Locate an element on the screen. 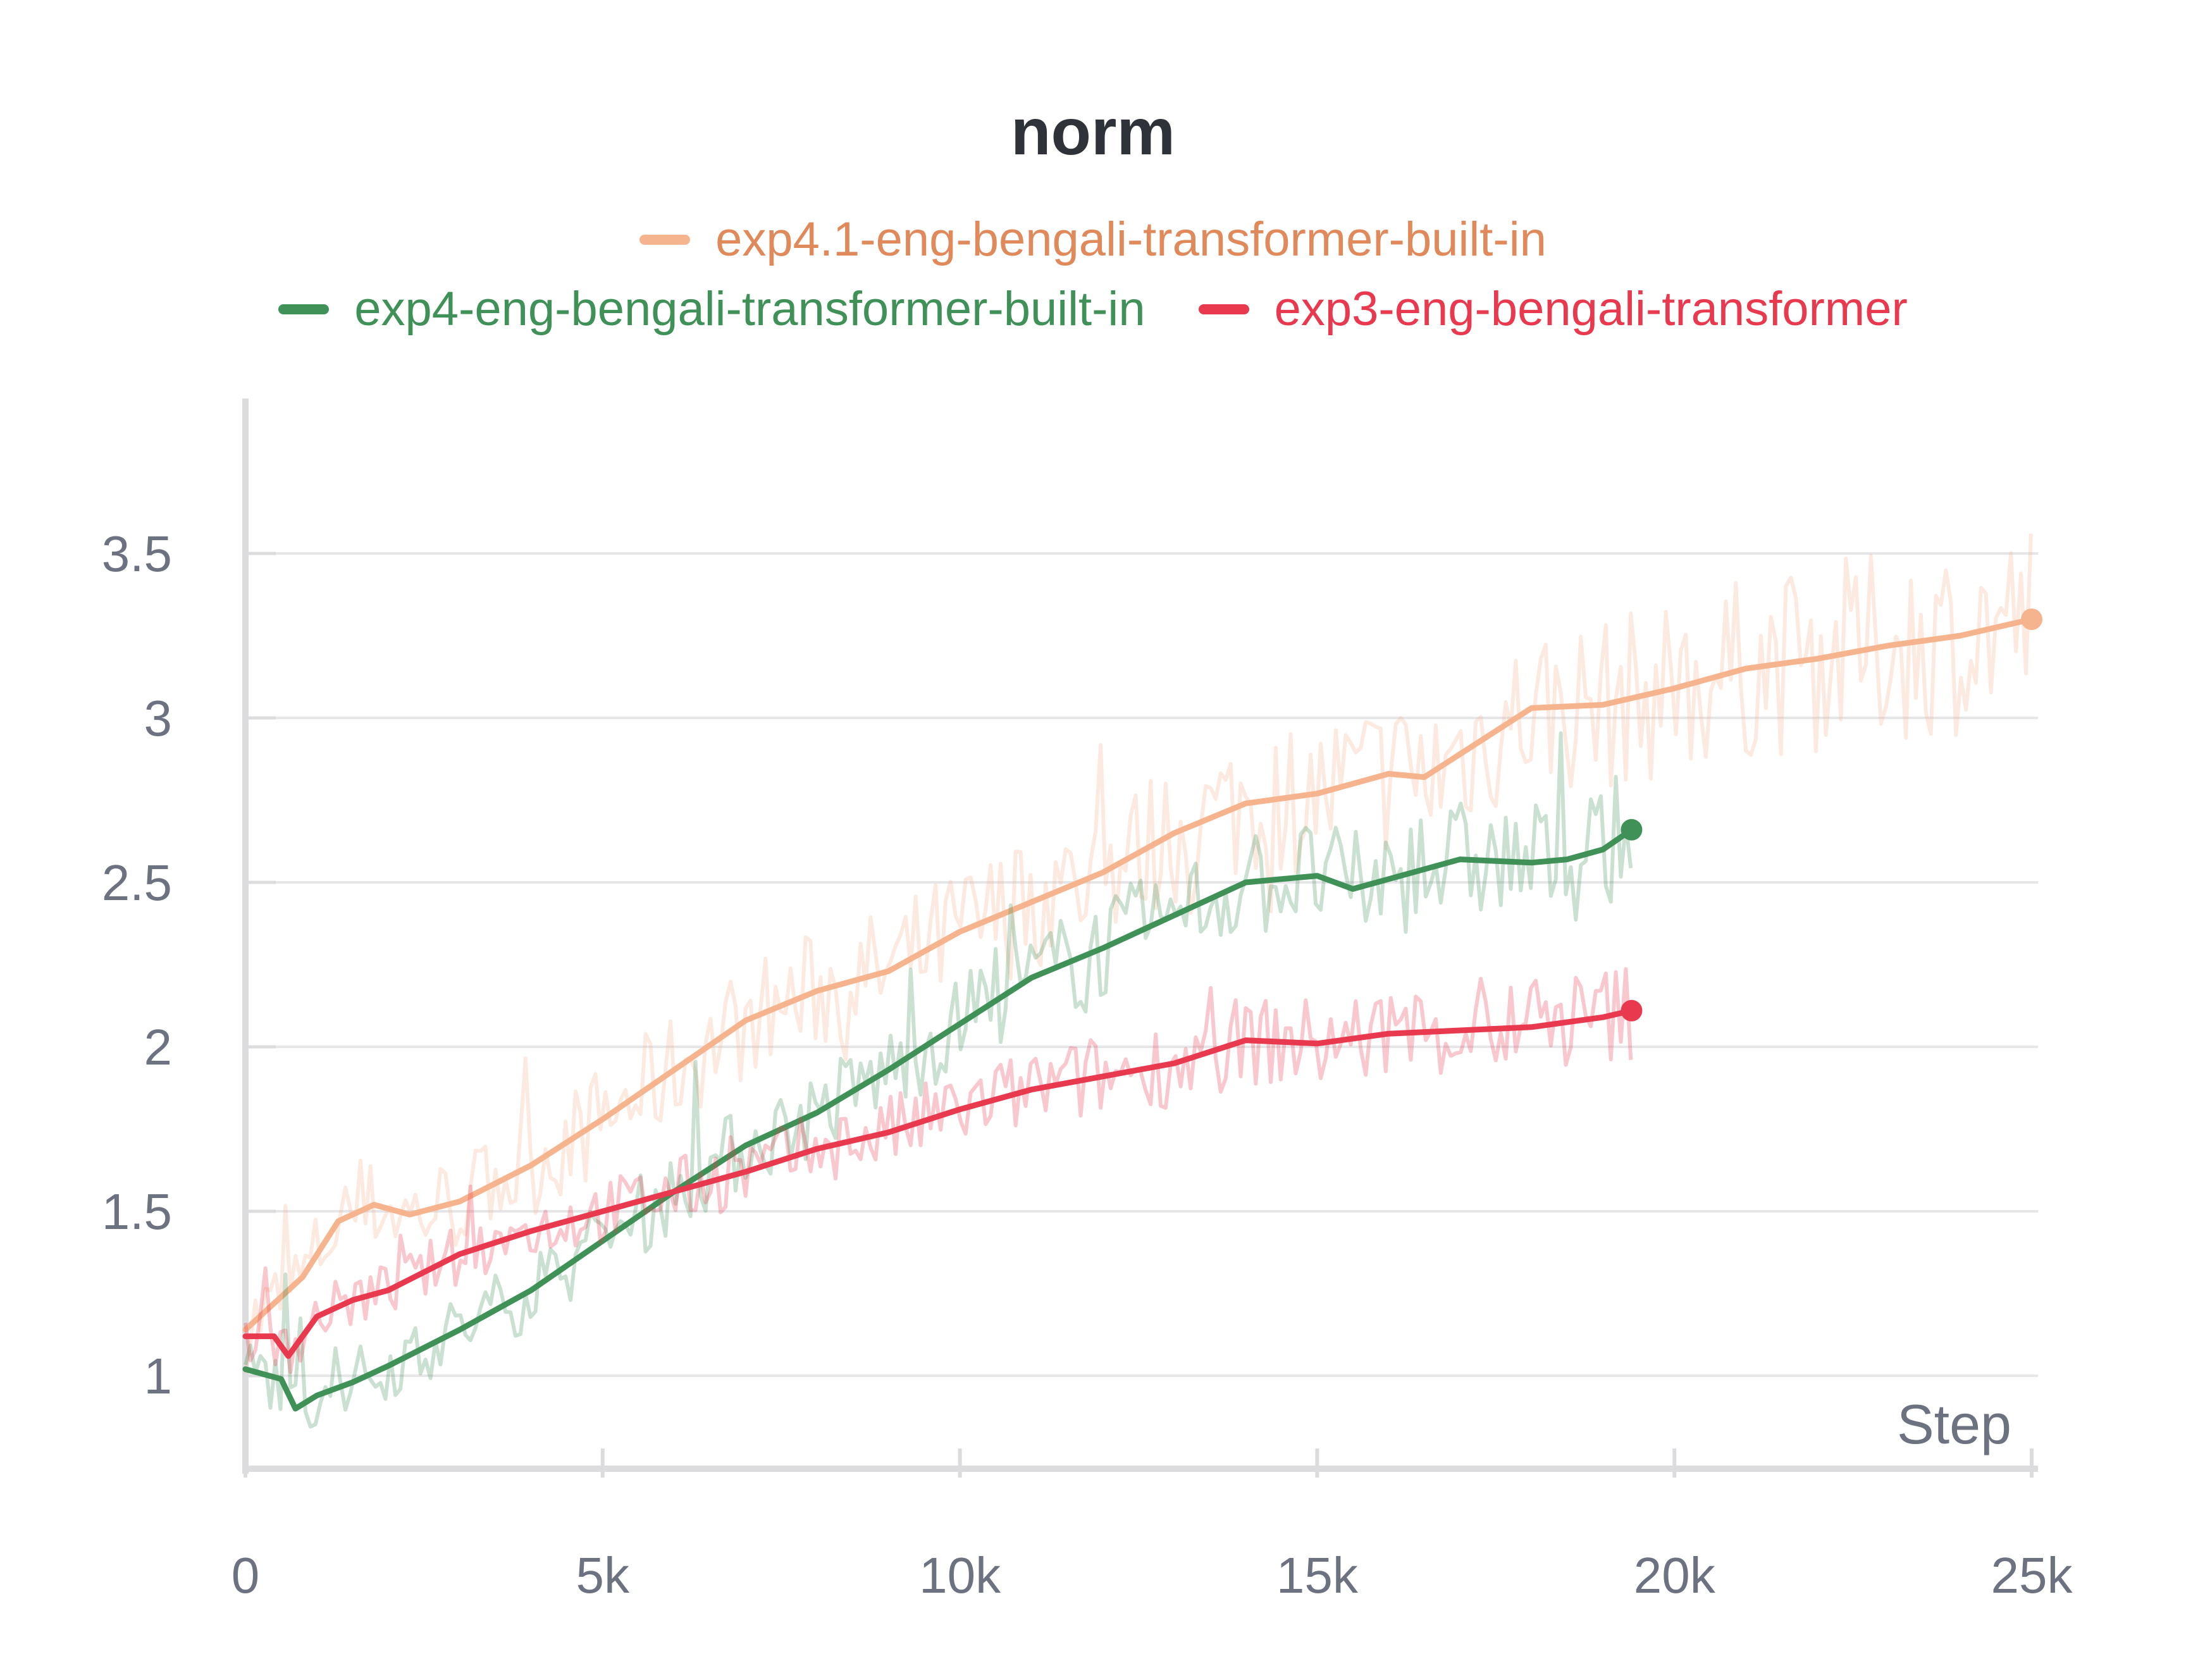 This screenshot has width=2186, height=1680. chart-title: norm is located at coordinates (1093, 132).